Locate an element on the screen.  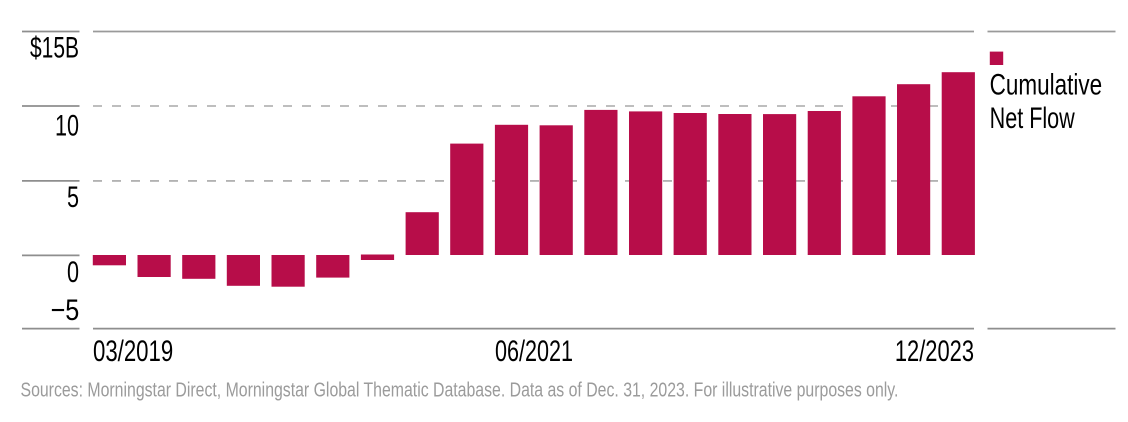
svg-text: 03/2019 is located at coordinates (133, 351).